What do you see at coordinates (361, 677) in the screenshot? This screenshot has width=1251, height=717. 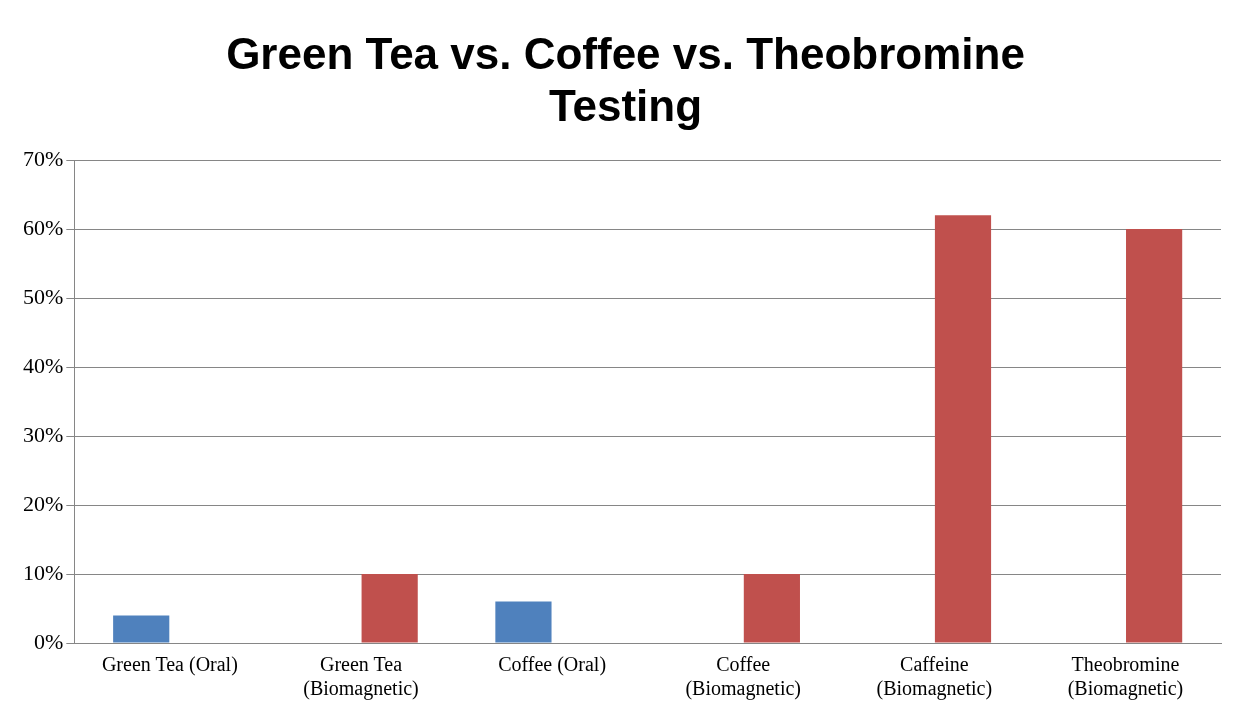 I see `x-tick-label: Green Tea (Biomagnetic)` at bounding box center [361, 677].